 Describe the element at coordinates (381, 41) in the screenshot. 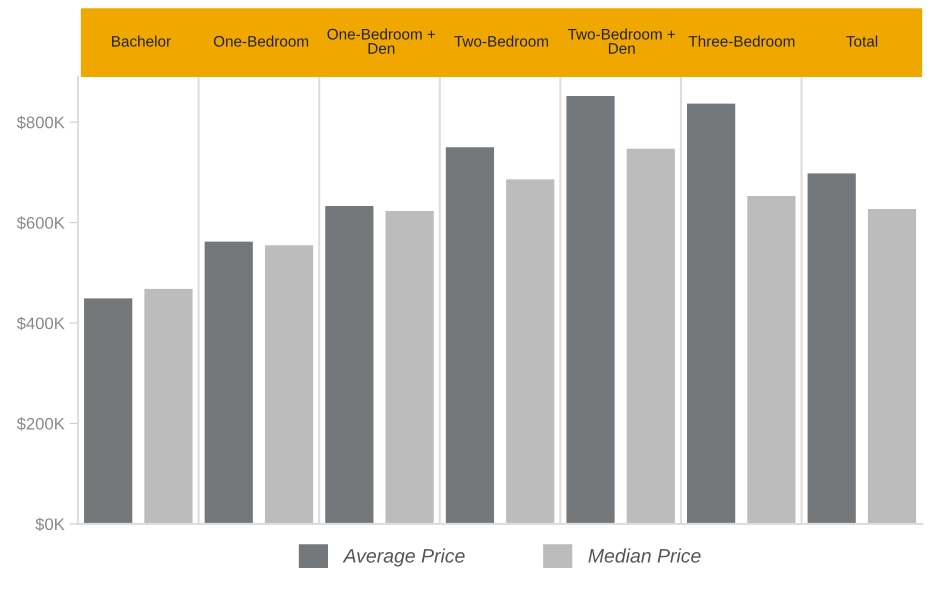

I see `x-tick-label: One-Bedroom + Den` at that location.